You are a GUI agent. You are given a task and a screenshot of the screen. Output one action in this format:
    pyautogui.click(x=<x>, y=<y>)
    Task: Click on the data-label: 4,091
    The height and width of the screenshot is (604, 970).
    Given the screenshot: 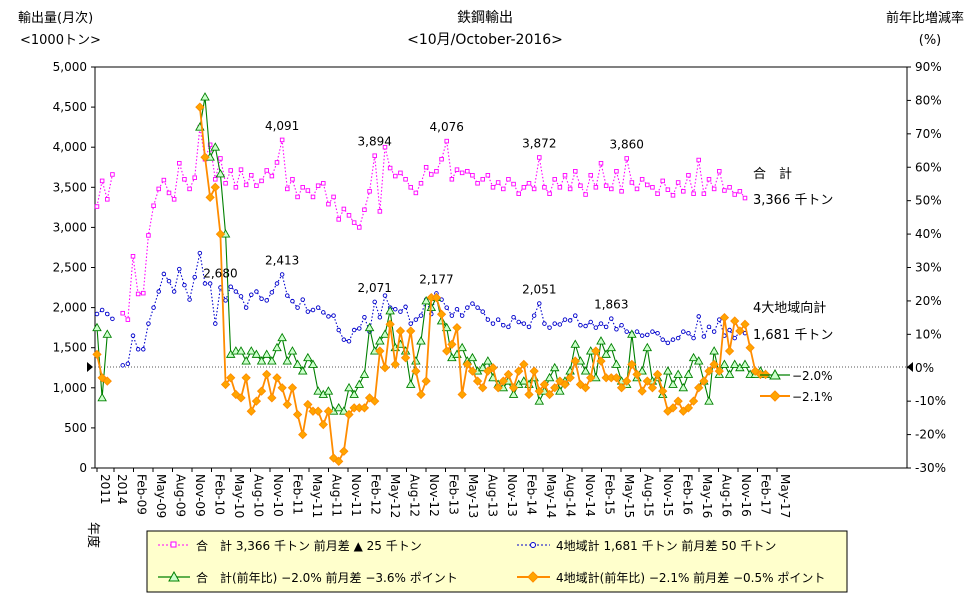 What is the action you would take?
    pyautogui.click(x=282, y=126)
    